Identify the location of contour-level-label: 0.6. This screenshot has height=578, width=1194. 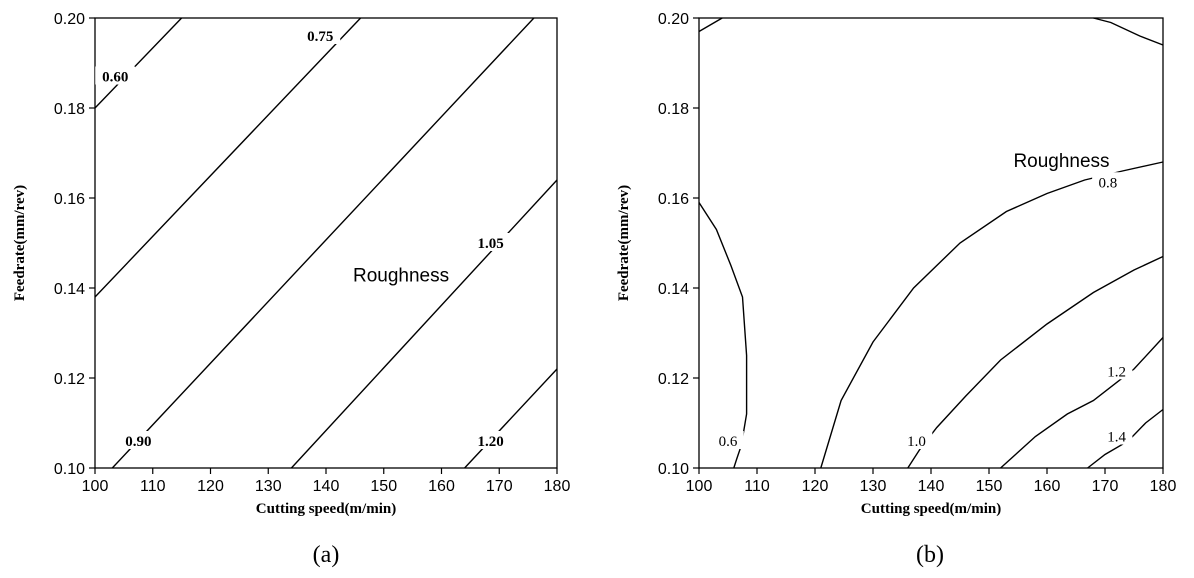
(728, 442).